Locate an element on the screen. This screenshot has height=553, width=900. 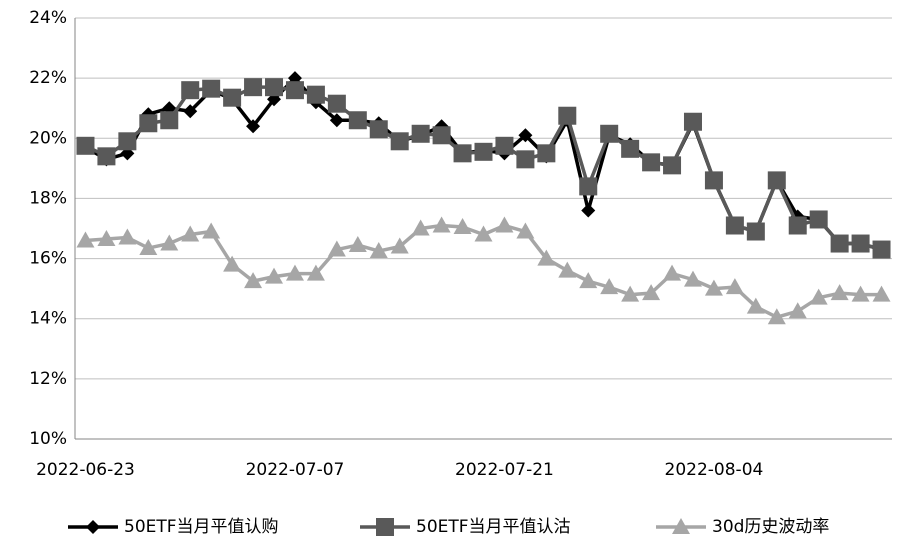
y-tick-label: 18% is located at coordinates (48, 198).